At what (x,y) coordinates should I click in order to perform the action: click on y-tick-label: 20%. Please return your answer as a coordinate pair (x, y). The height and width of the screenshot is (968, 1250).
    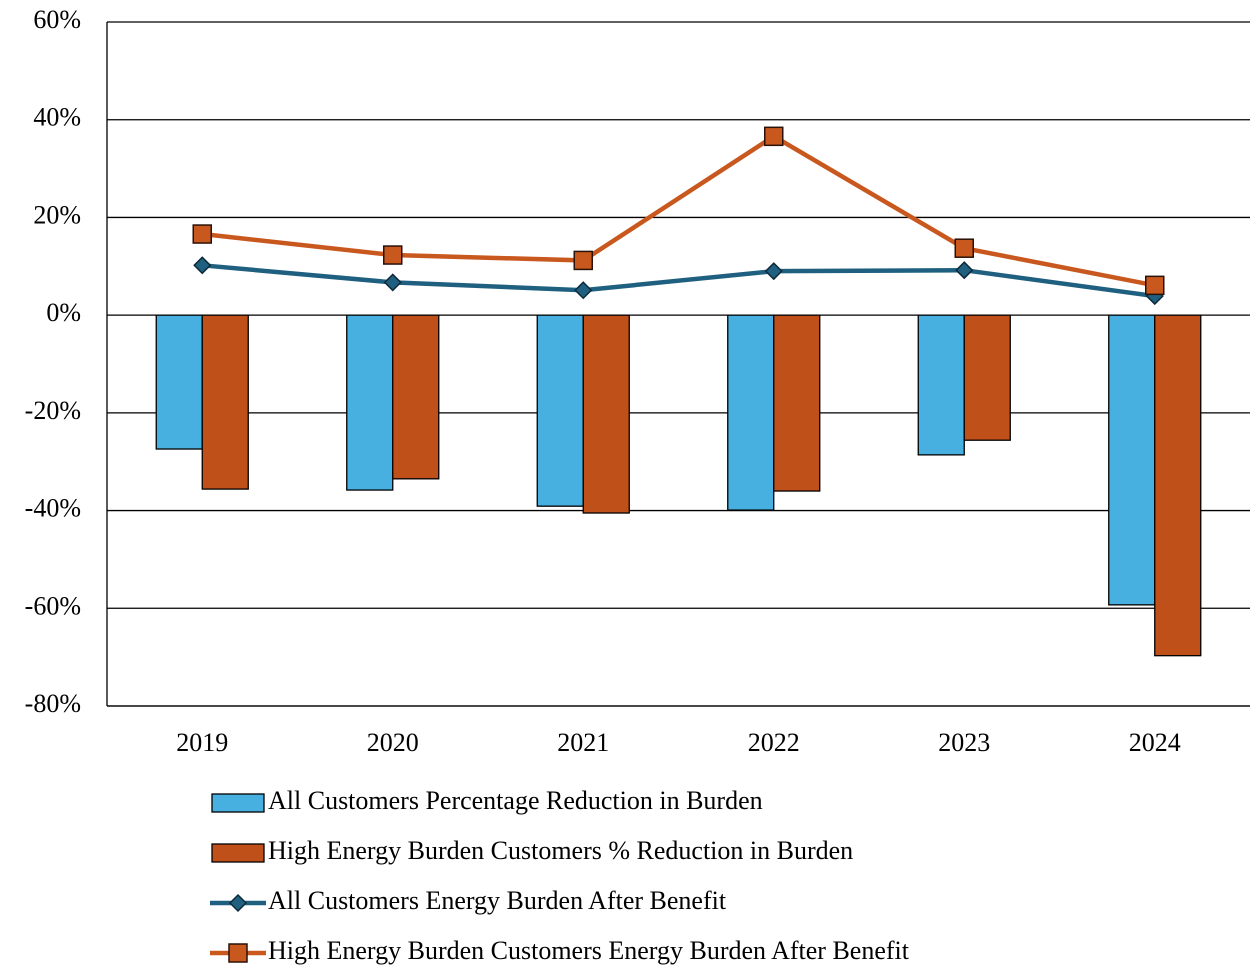
    Looking at the image, I should click on (57, 214).